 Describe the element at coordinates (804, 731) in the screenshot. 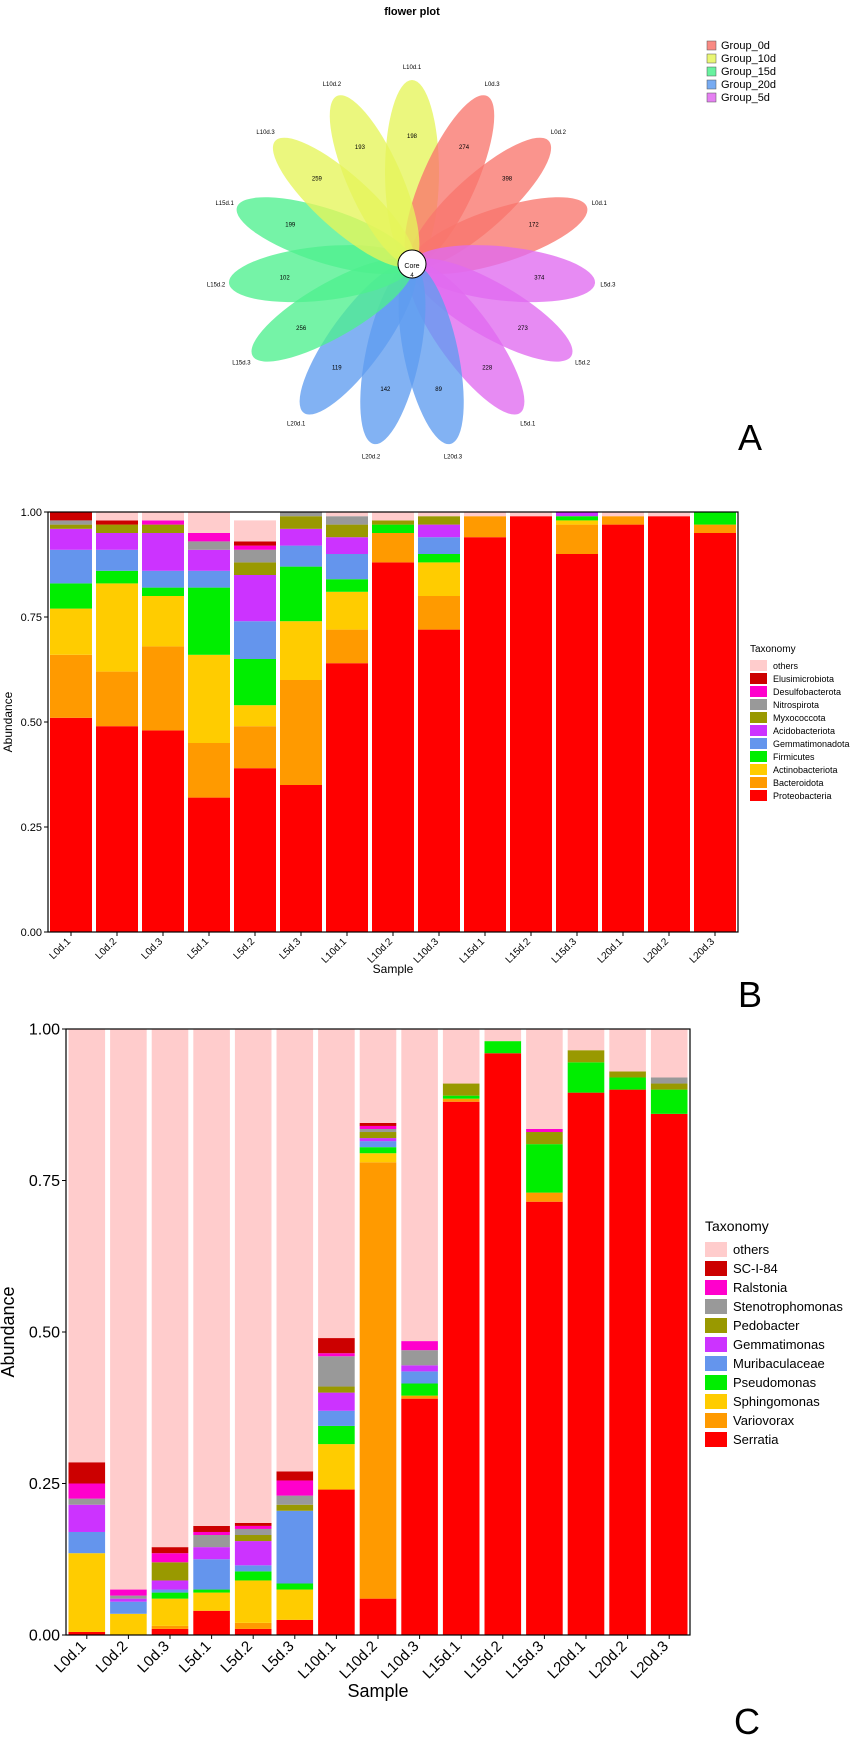

I see `legend-entry-acidobacteriota: Acidobacteriota` at that location.